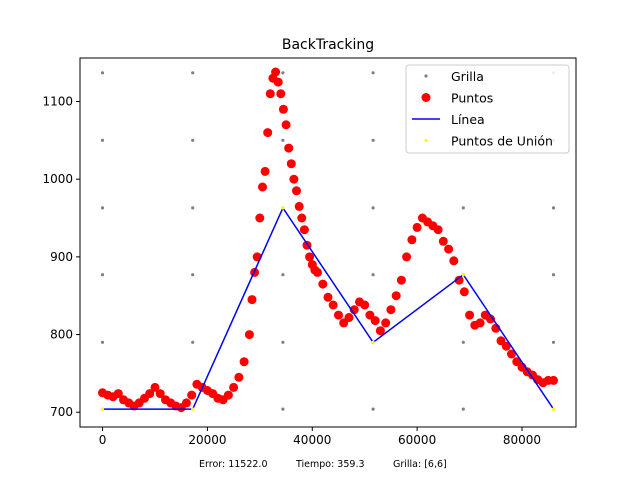 The image size is (640, 480). Describe the element at coordinates (417, 440) in the screenshot. I see `x-tick-label: 60000` at that location.